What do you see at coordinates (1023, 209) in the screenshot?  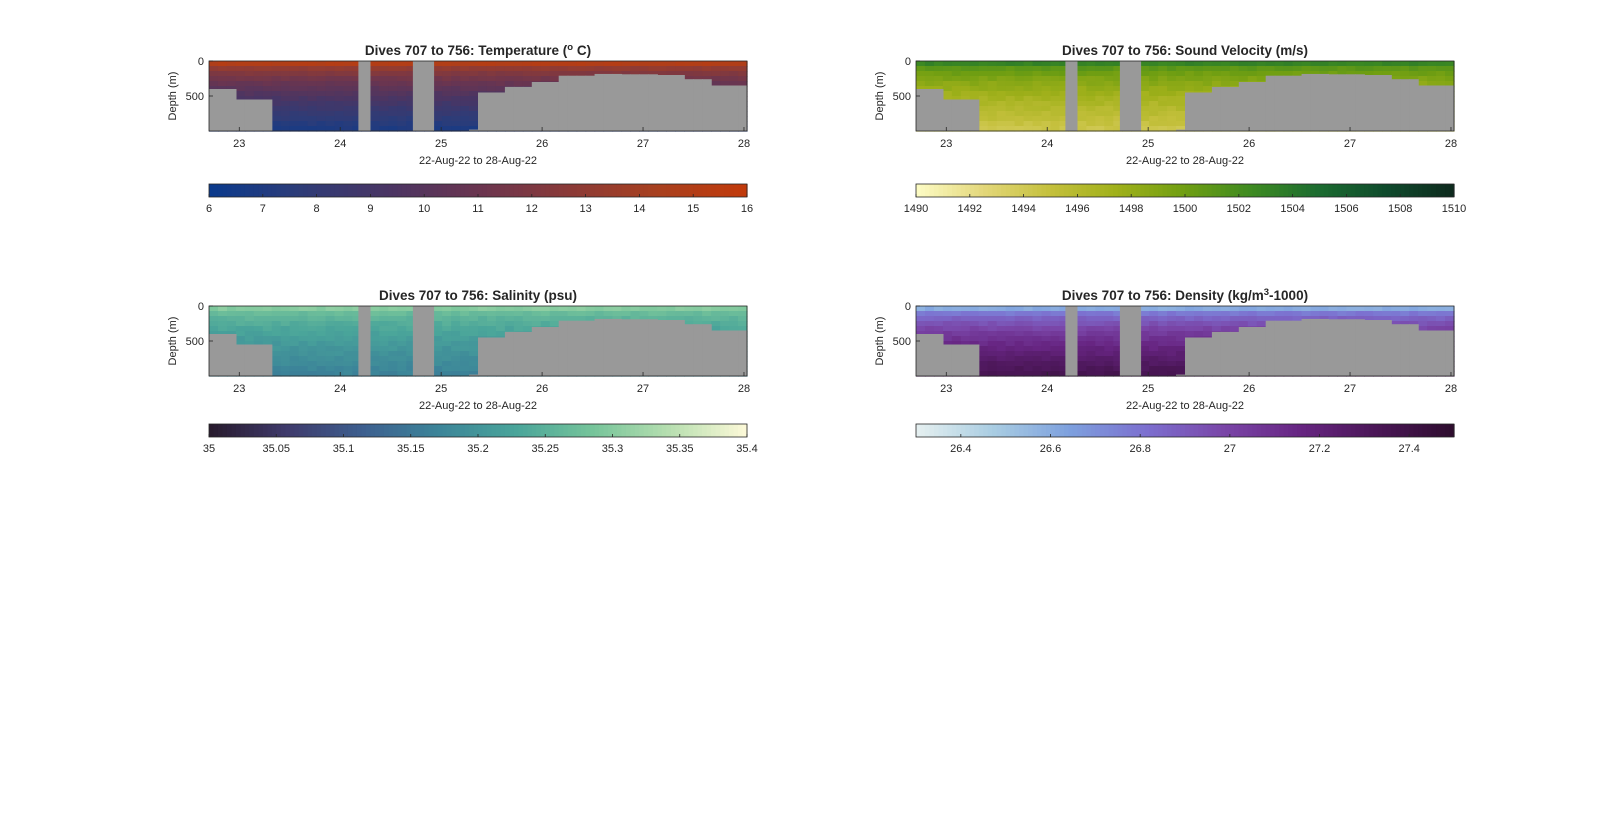 I see `colorbar-tick-label: 1494` at bounding box center [1023, 209].